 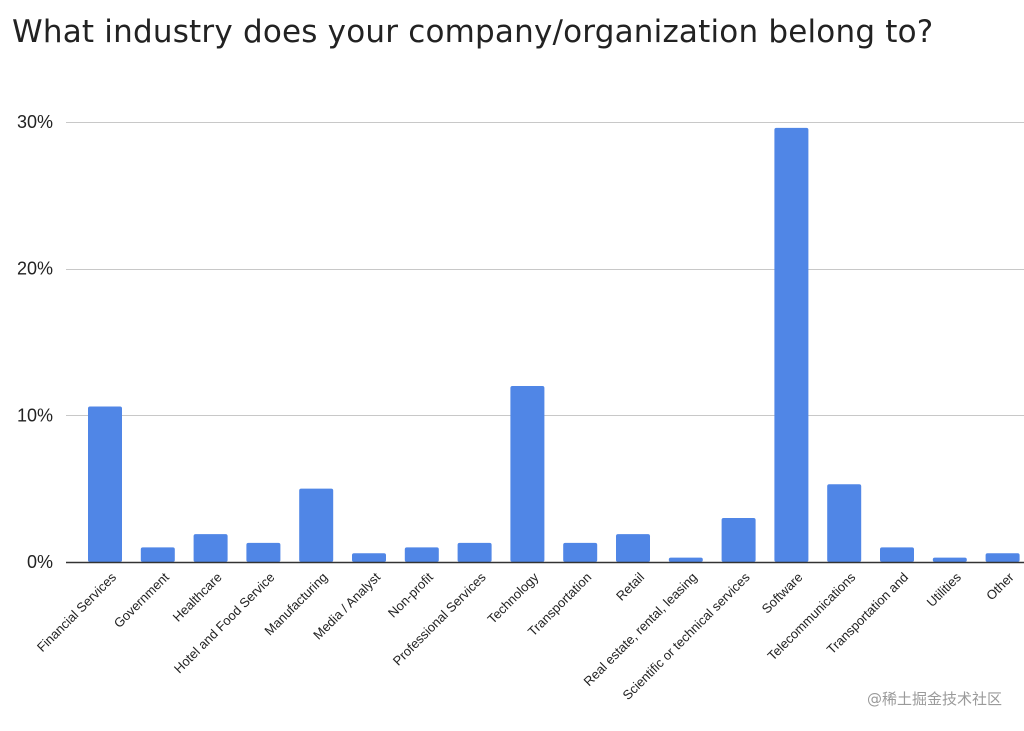 What do you see at coordinates (40, 562) in the screenshot?
I see `y-tick-label: 0%` at bounding box center [40, 562].